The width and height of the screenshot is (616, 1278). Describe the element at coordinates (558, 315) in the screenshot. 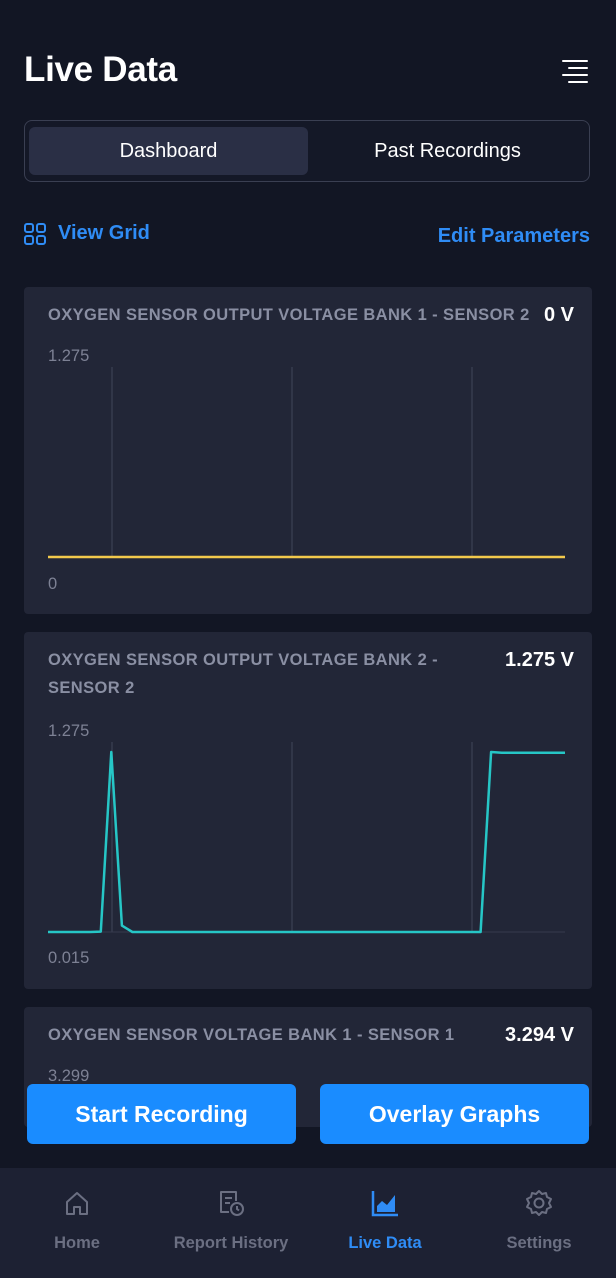

I see `card-value: 0 V` at that location.